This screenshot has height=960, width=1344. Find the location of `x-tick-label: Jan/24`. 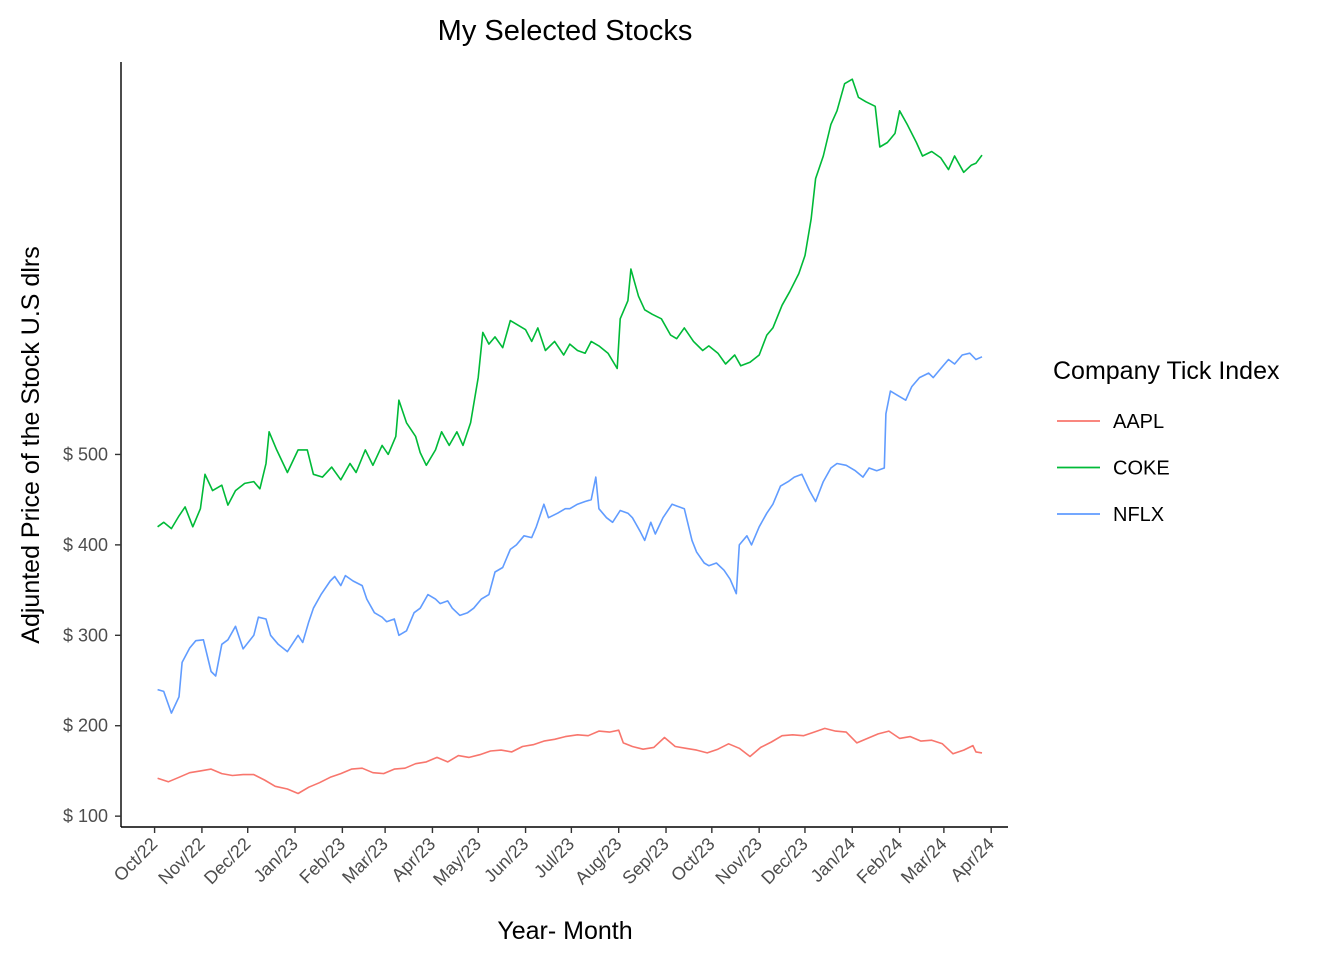

x-tick-label: Jan/24 is located at coordinates (833, 860).